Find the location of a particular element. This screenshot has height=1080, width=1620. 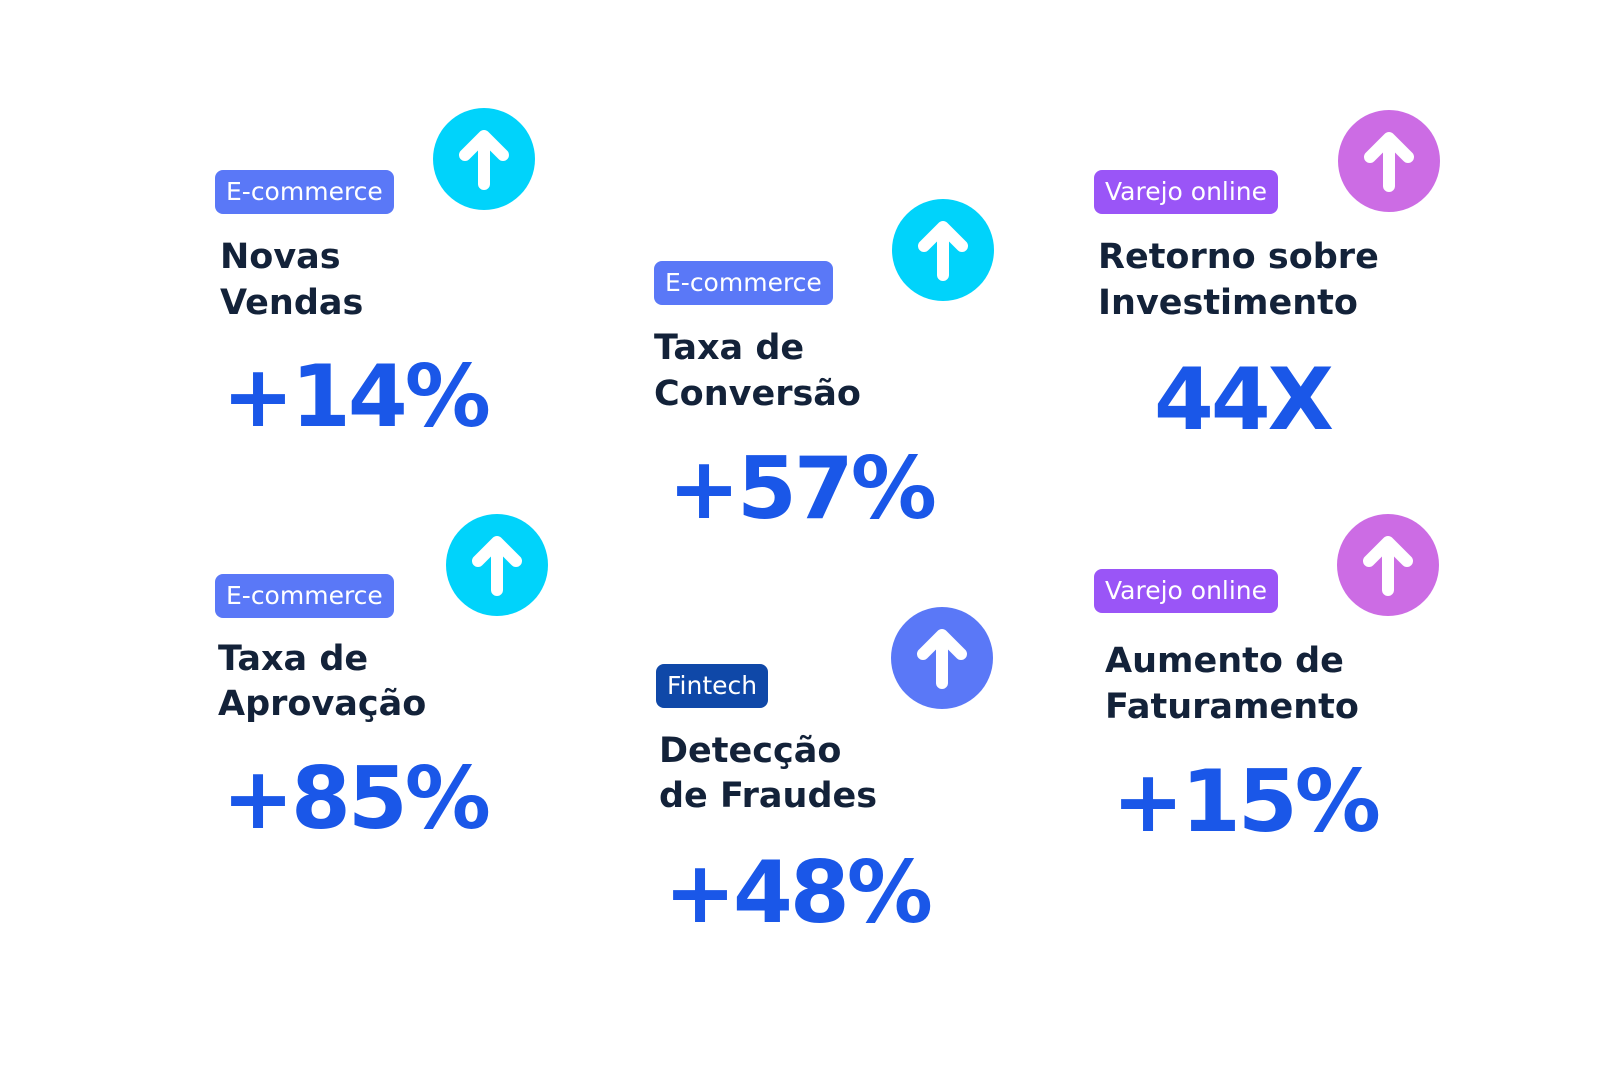

metric-value: +85% is located at coordinates (356, 799).